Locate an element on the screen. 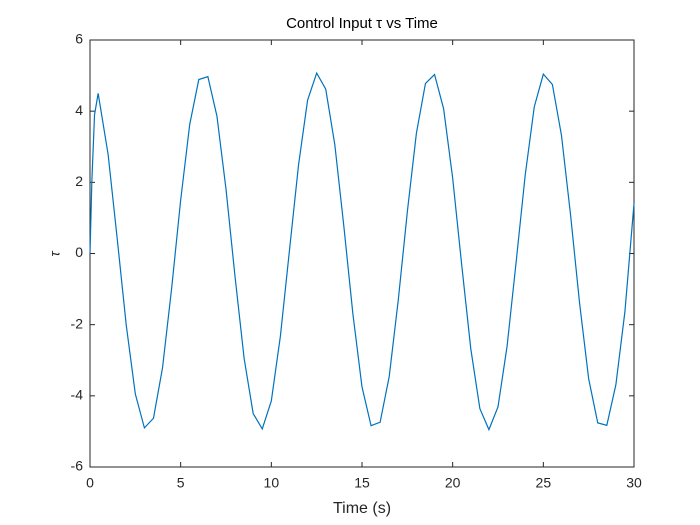 The height and width of the screenshot is (525, 700). chart-title: Control Input τ vs Time is located at coordinates (362, 23).